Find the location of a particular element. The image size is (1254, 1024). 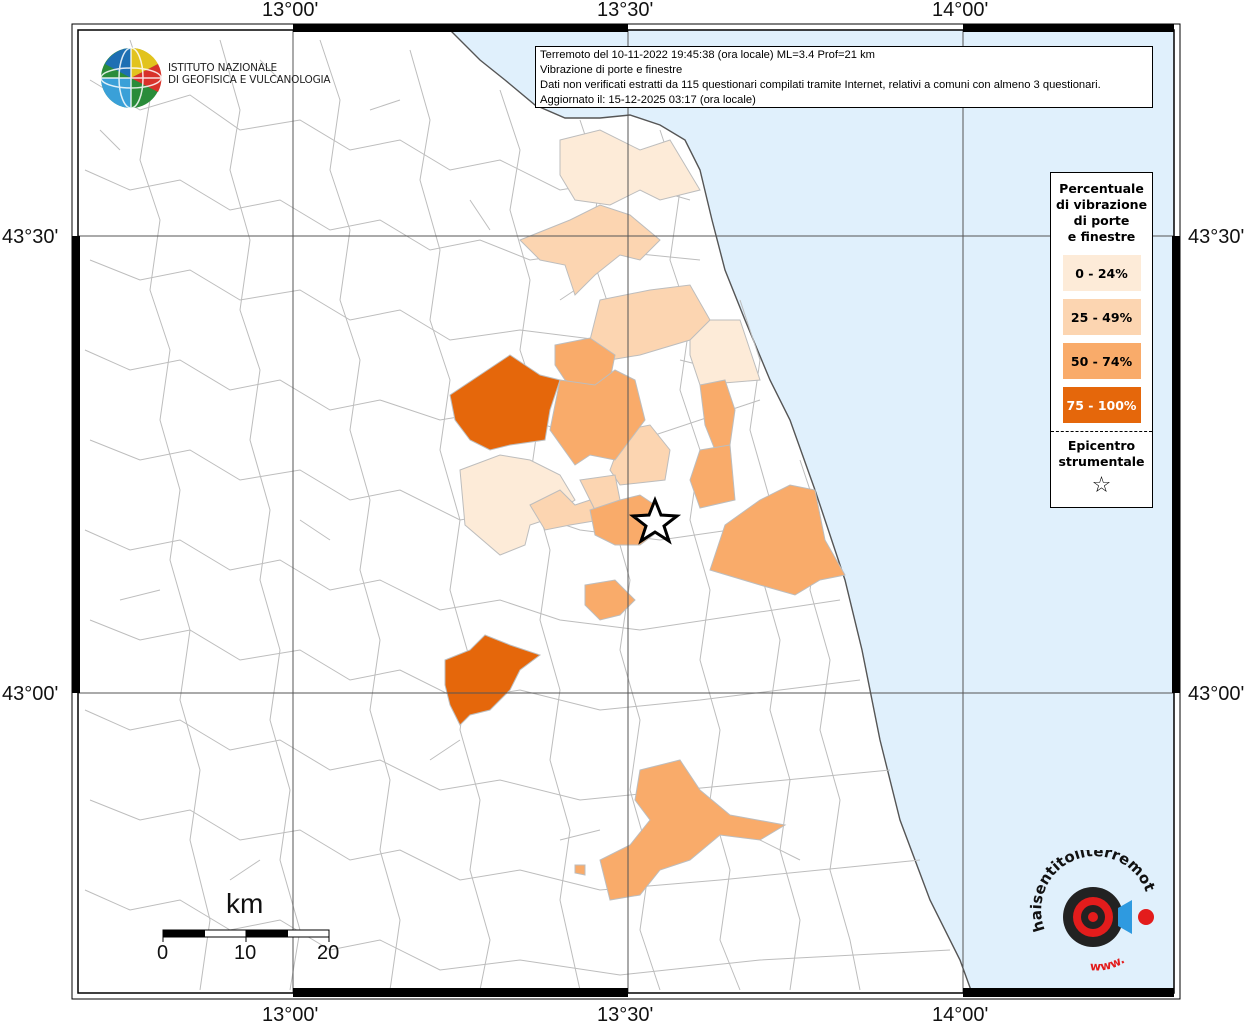

legend-separator is located at coordinates (1101, 431).